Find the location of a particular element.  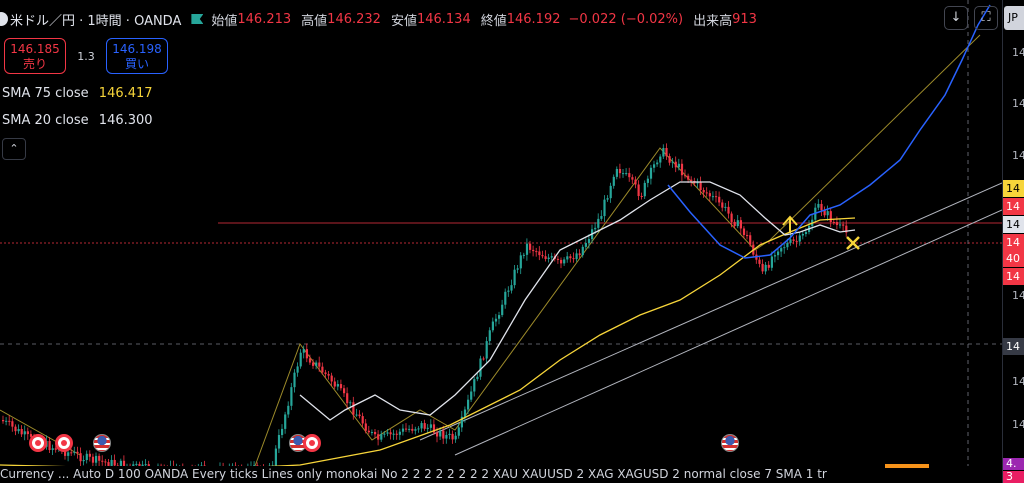

download-icon: ↓ is located at coordinates (956, 18).